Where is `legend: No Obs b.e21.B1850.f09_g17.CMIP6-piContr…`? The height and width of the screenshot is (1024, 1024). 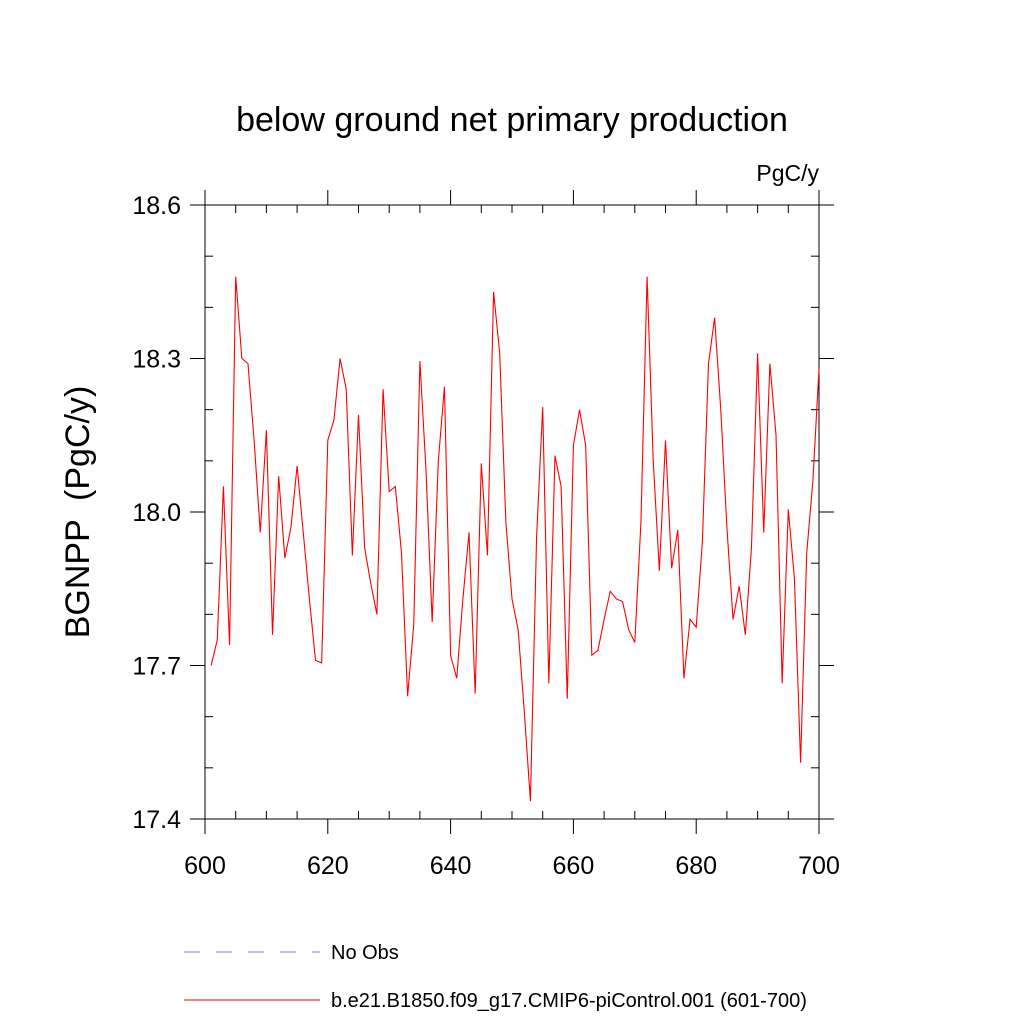
legend: No Obs b.e21.B1850.f09_g17.CMIP6-piContr… is located at coordinates (495, 977).